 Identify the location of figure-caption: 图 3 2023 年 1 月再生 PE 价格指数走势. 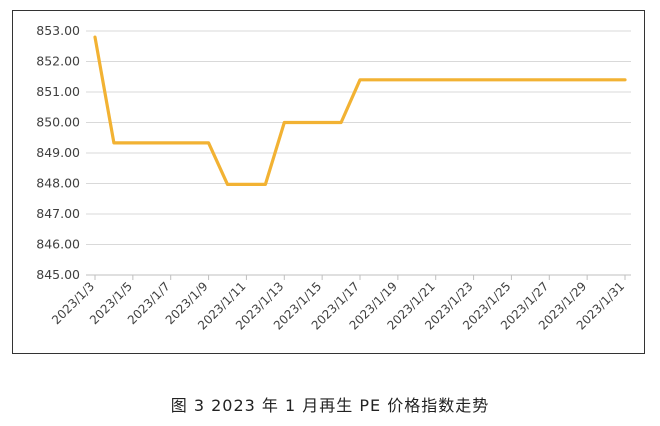
(330, 405).